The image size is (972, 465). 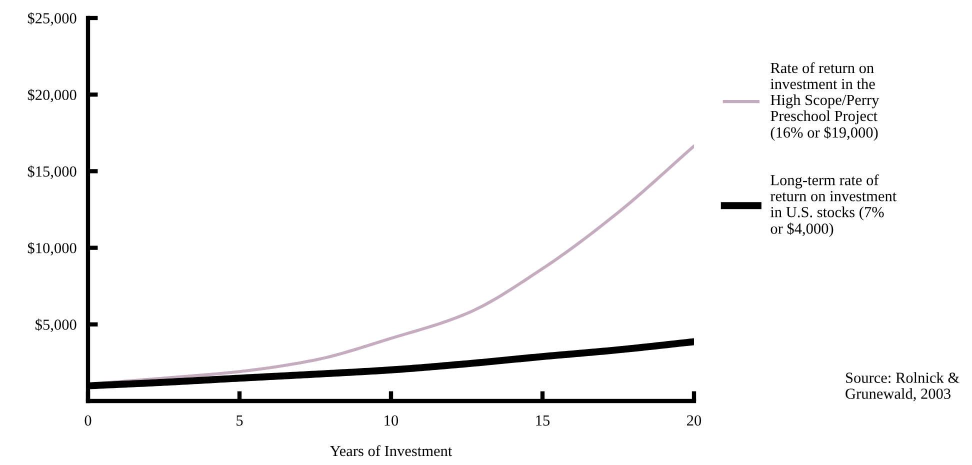 What do you see at coordinates (52, 19) in the screenshot?
I see `y-tick-label: $25,000` at bounding box center [52, 19].